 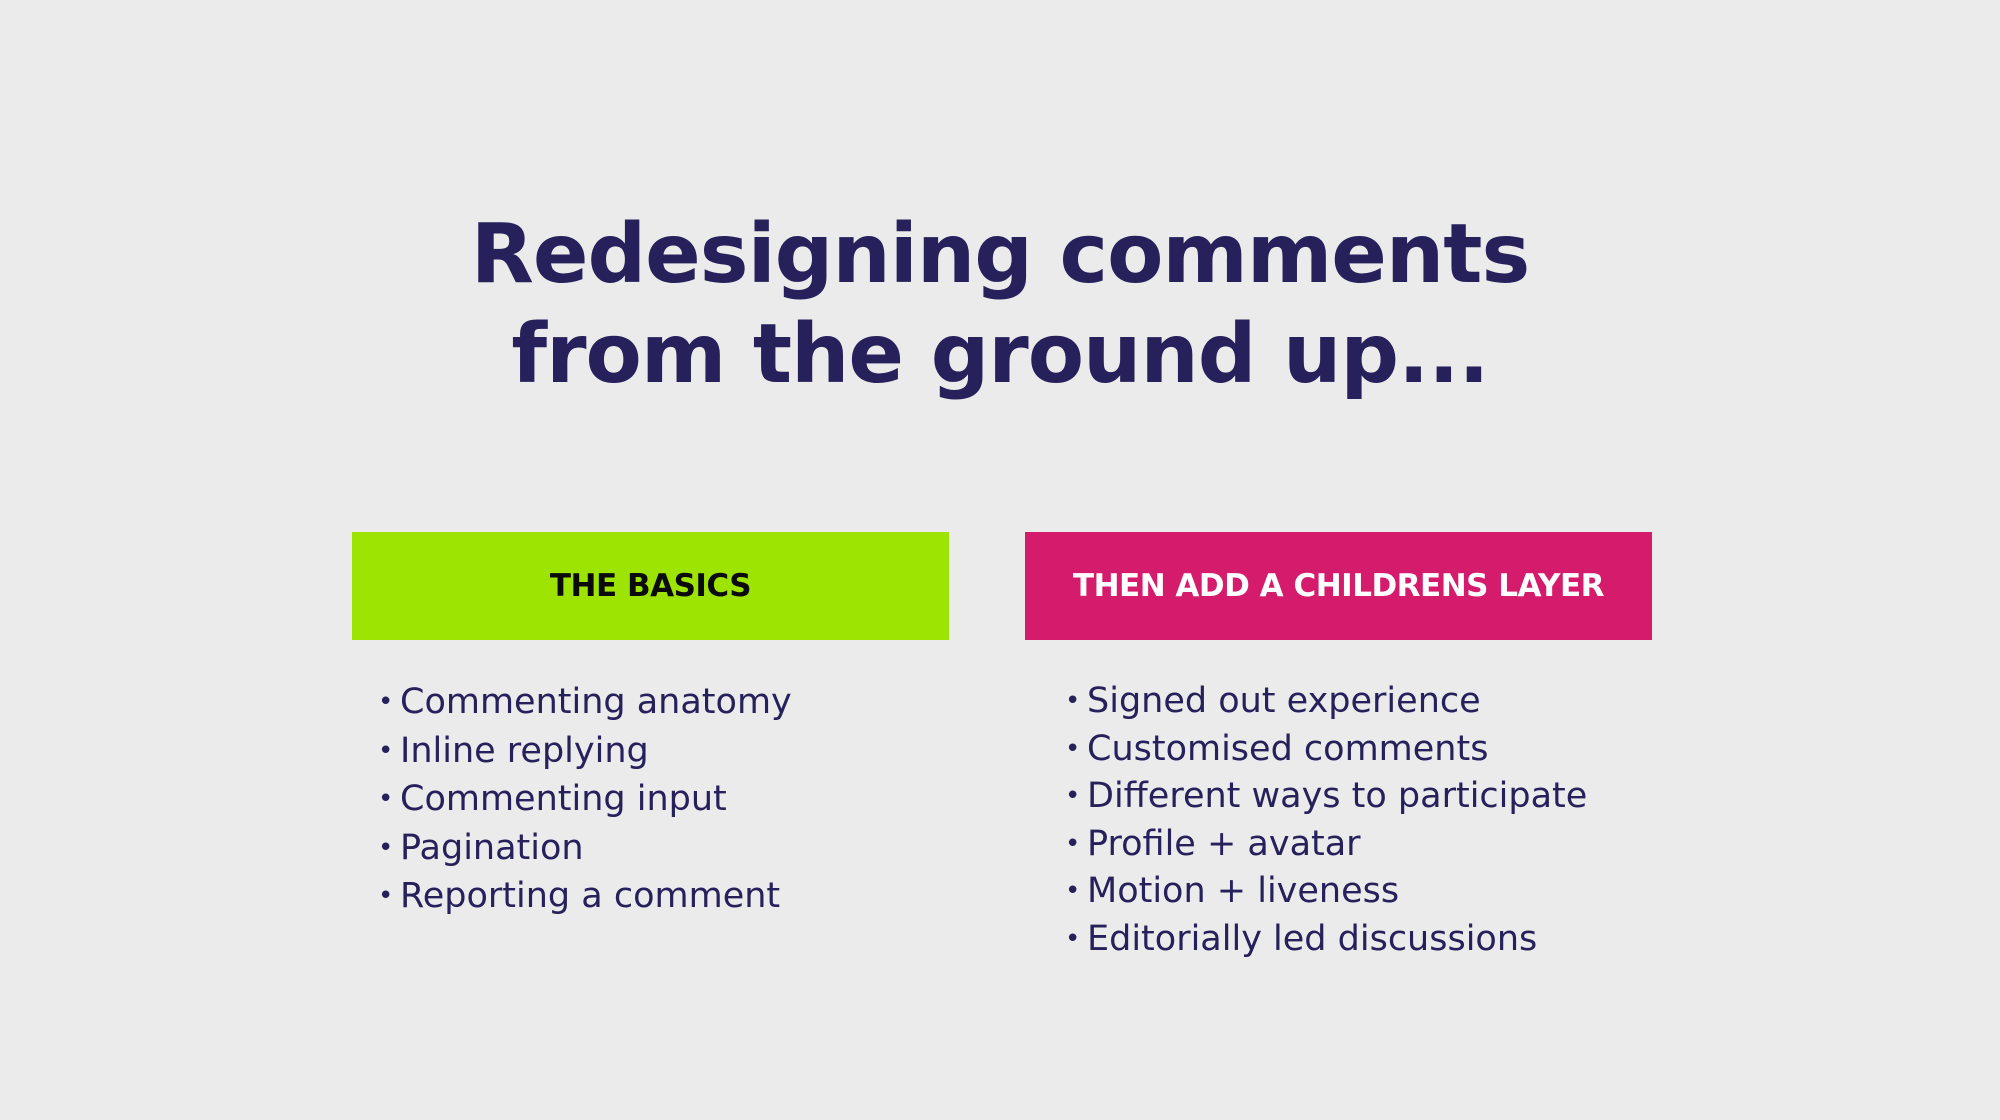 I want to click on basics-header: THE BASICS, so click(x=650, y=586).